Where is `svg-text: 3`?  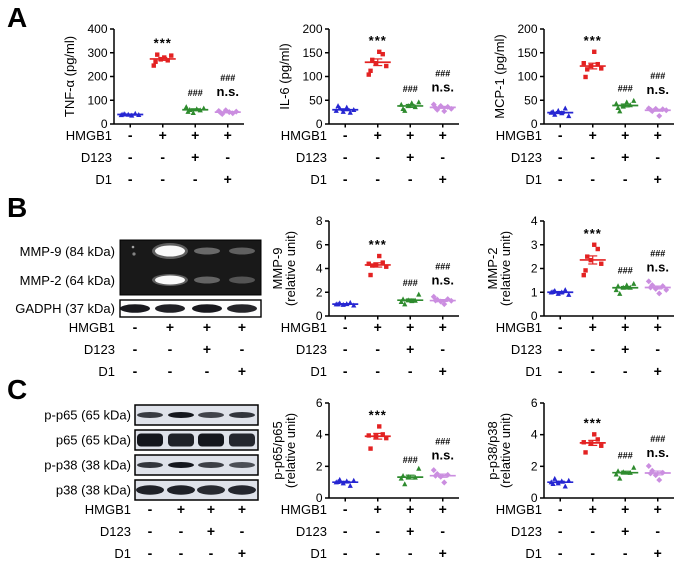
svg-text: 3 is located at coordinates (534, 245).